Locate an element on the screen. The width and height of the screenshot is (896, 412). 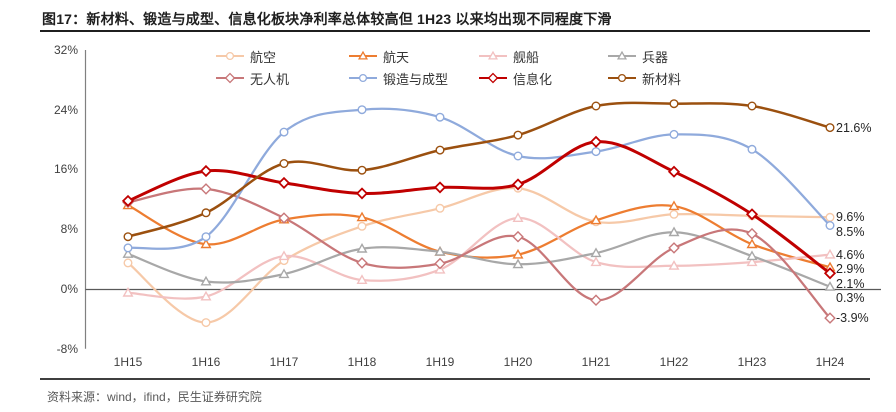
legend-marker-new-materials-icon is located at coordinates (622, 78).